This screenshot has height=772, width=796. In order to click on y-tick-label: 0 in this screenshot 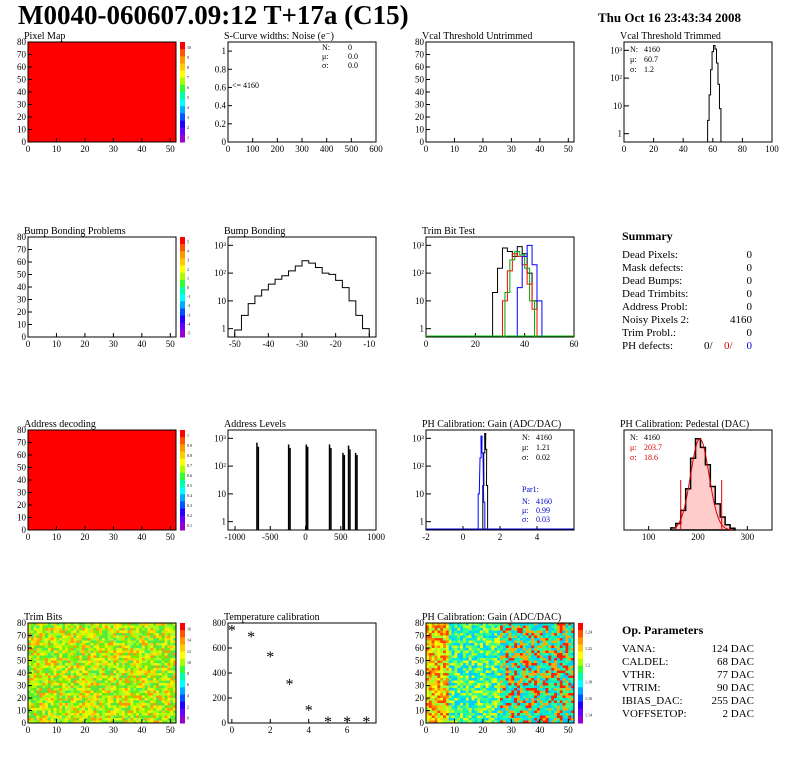, I will do `click(24, 142)`.